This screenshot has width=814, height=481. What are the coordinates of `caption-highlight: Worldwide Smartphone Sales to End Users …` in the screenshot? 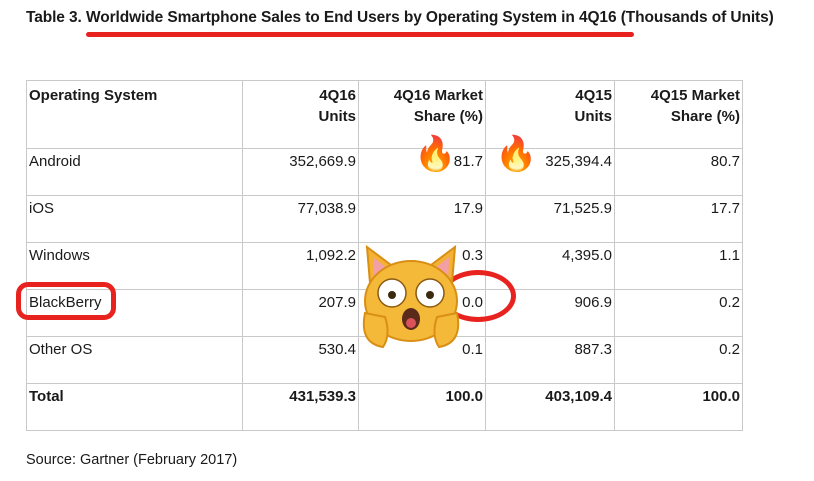 It's located at (351, 17).